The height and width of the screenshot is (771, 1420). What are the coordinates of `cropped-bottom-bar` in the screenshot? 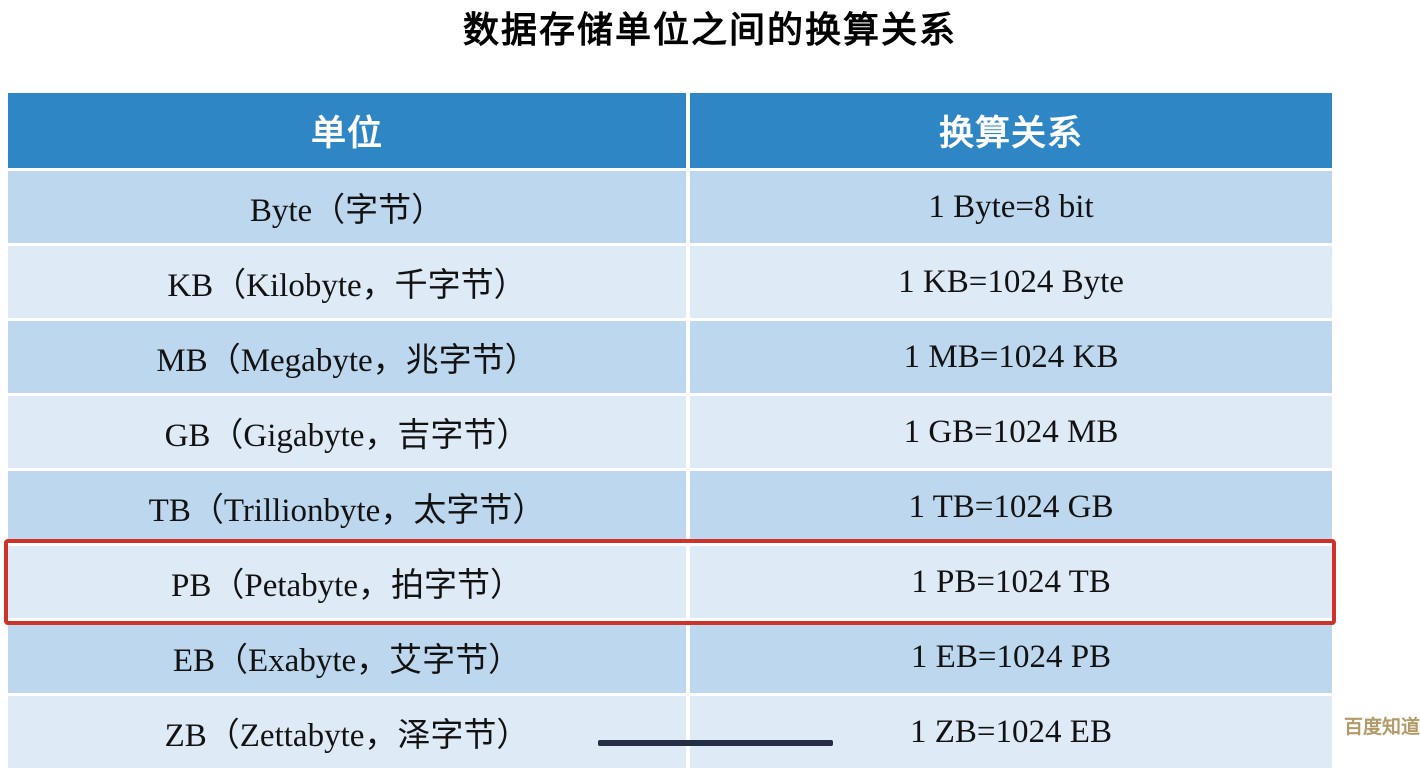 It's located at (715, 743).